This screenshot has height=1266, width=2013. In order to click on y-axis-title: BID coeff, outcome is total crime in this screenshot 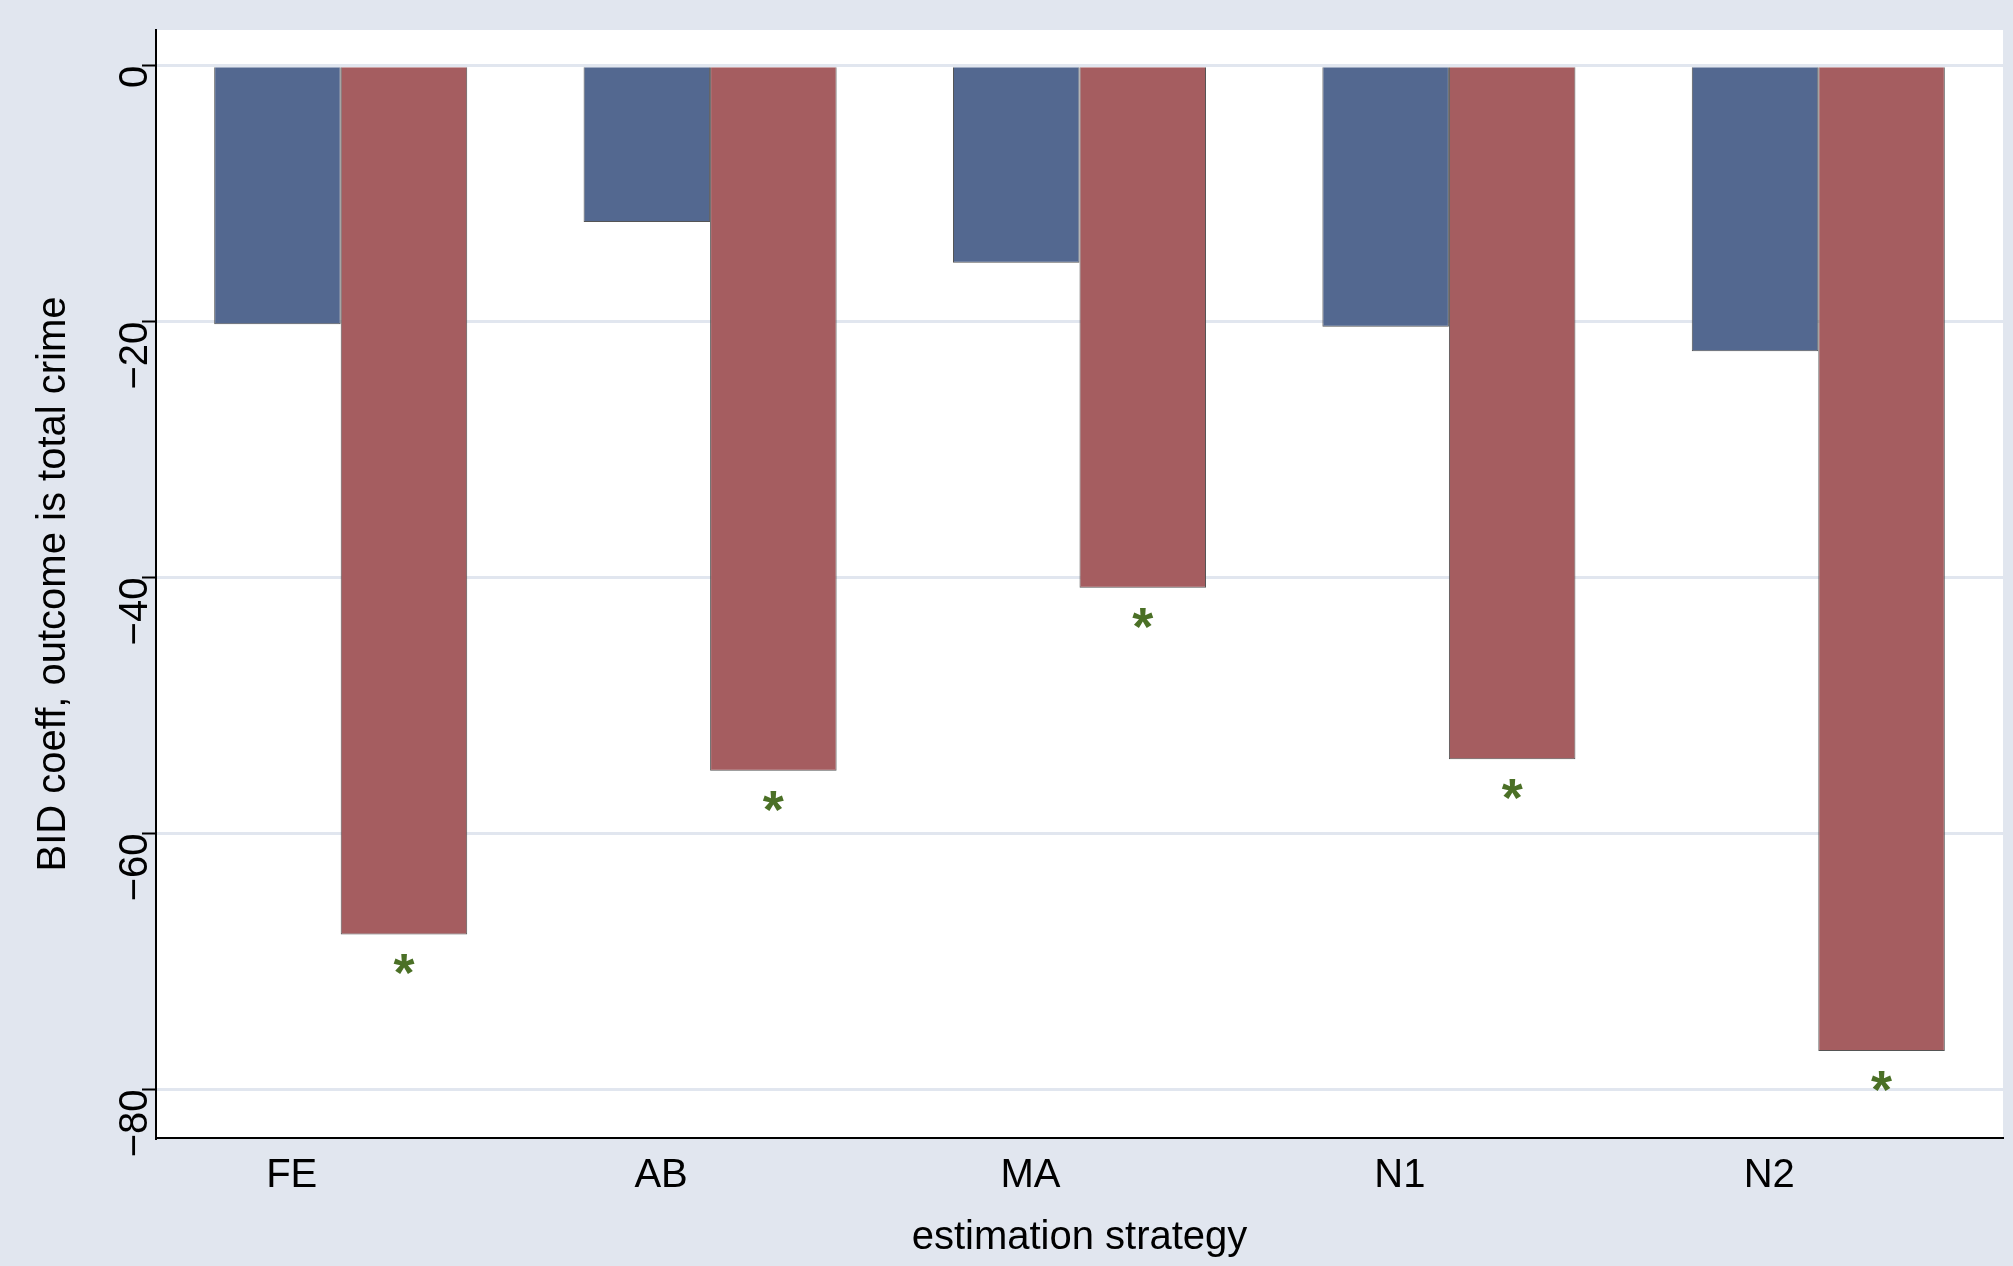, I will do `click(51, 584)`.